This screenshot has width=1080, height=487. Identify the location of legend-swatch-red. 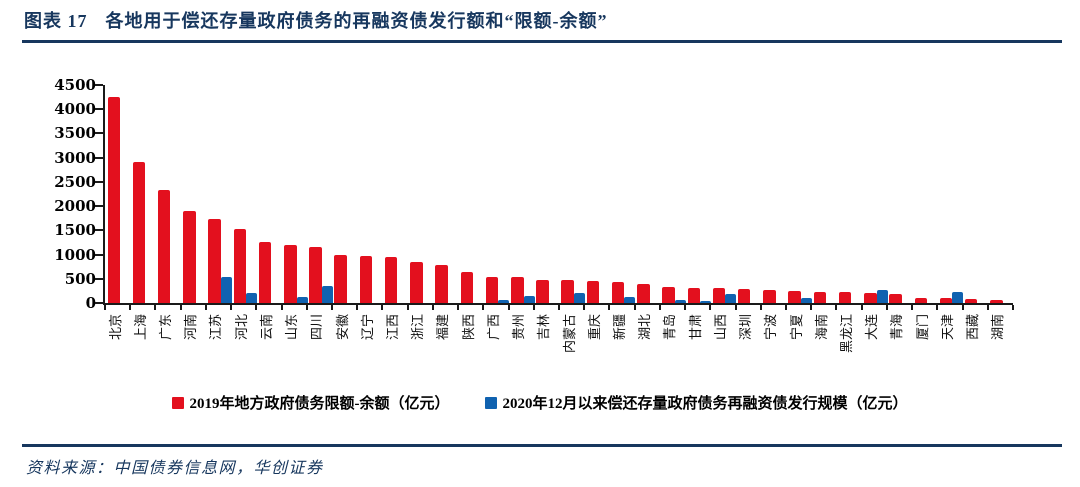
(178, 402).